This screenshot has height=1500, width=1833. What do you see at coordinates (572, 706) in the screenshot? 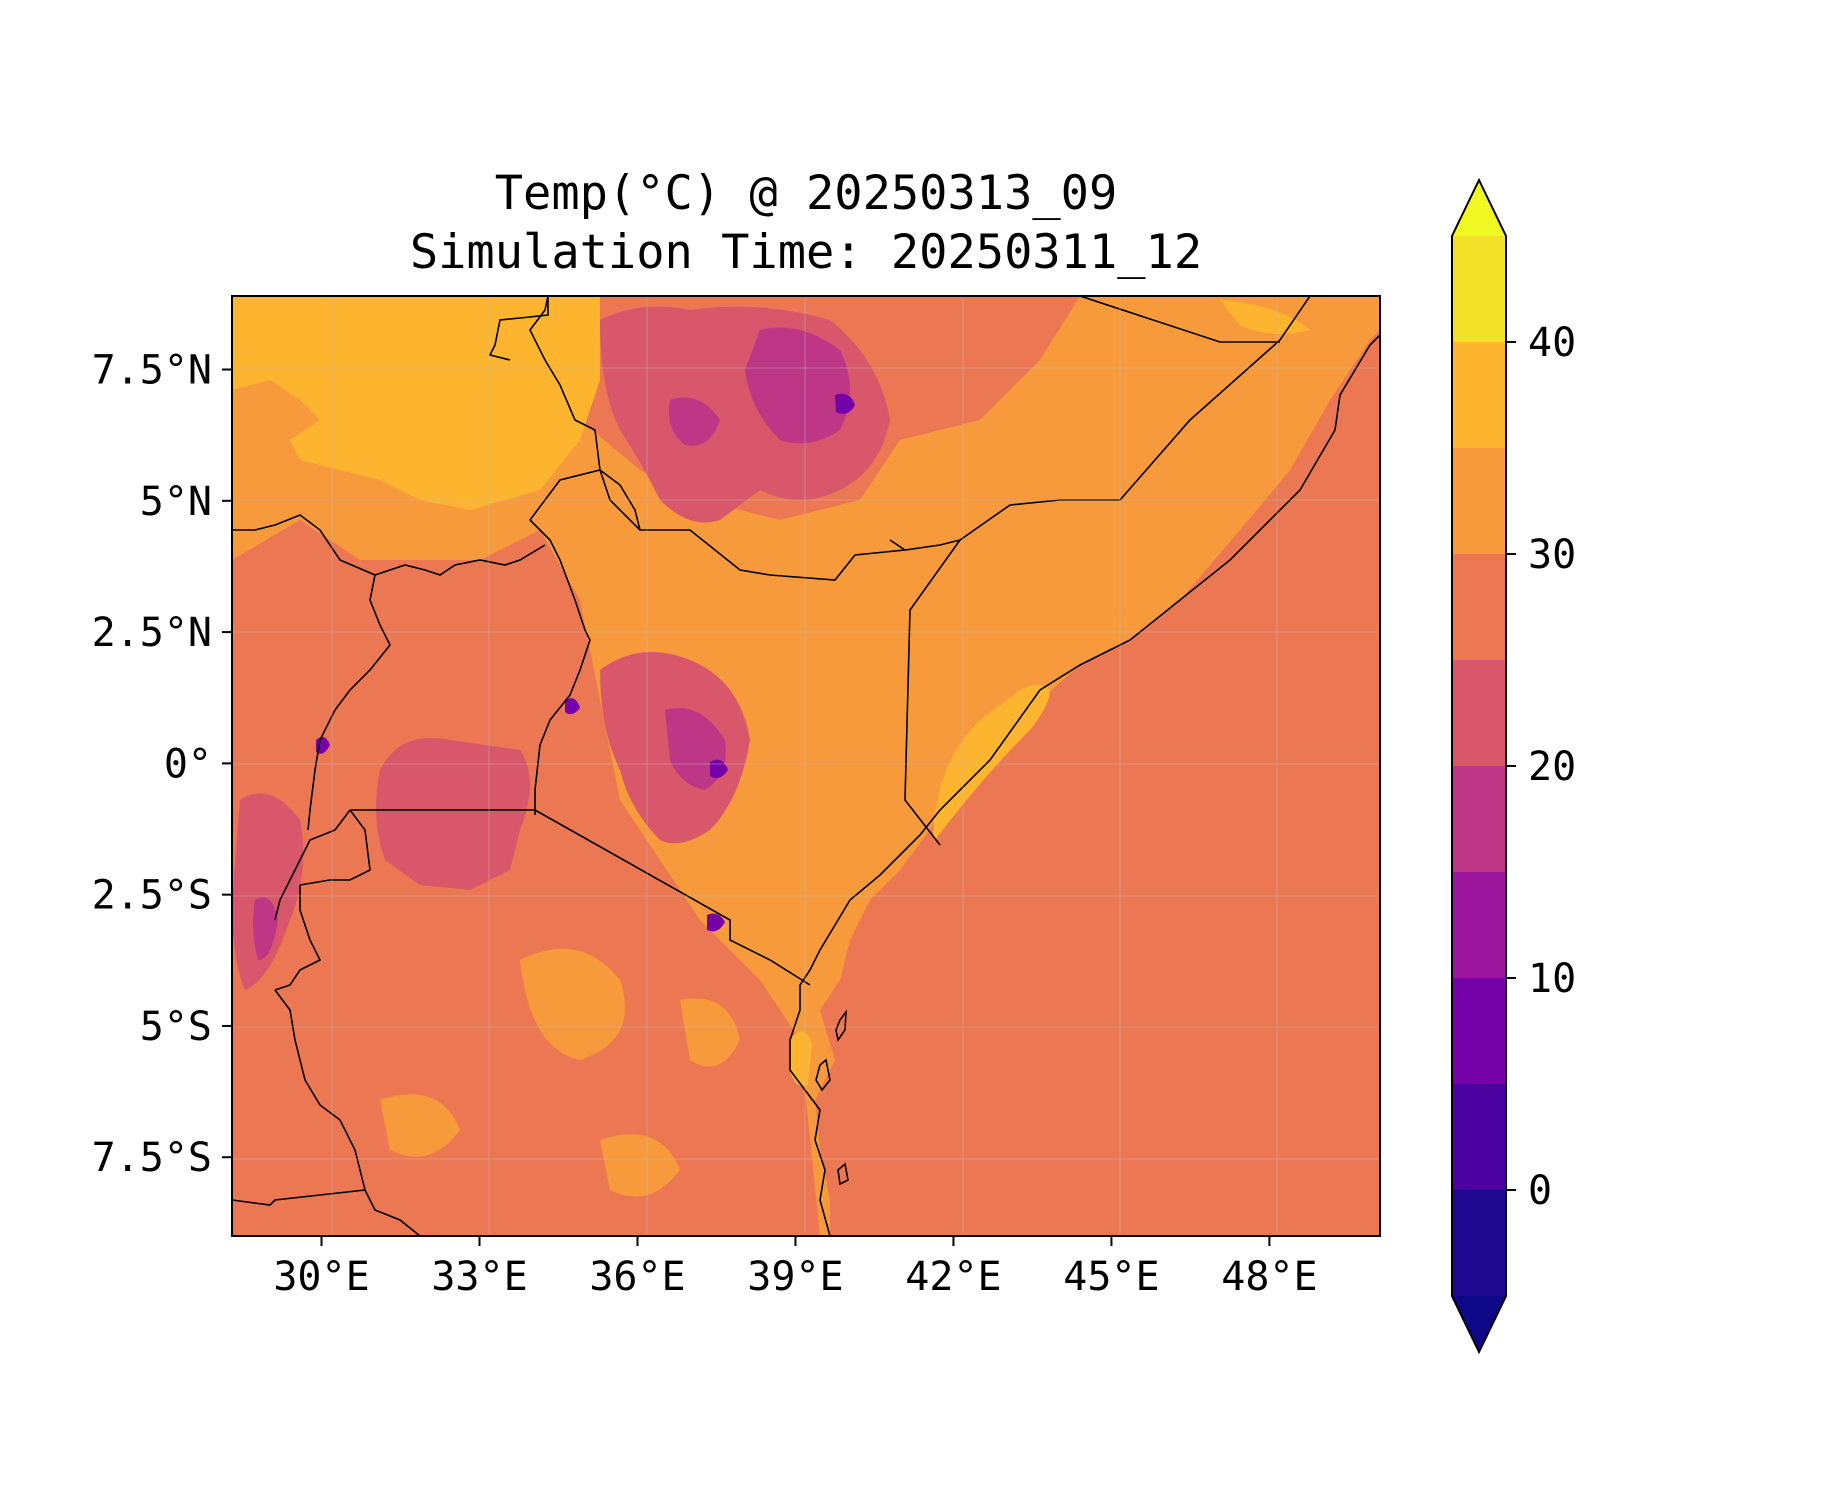
I see `elgon-peak` at bounding box center [572, 706].